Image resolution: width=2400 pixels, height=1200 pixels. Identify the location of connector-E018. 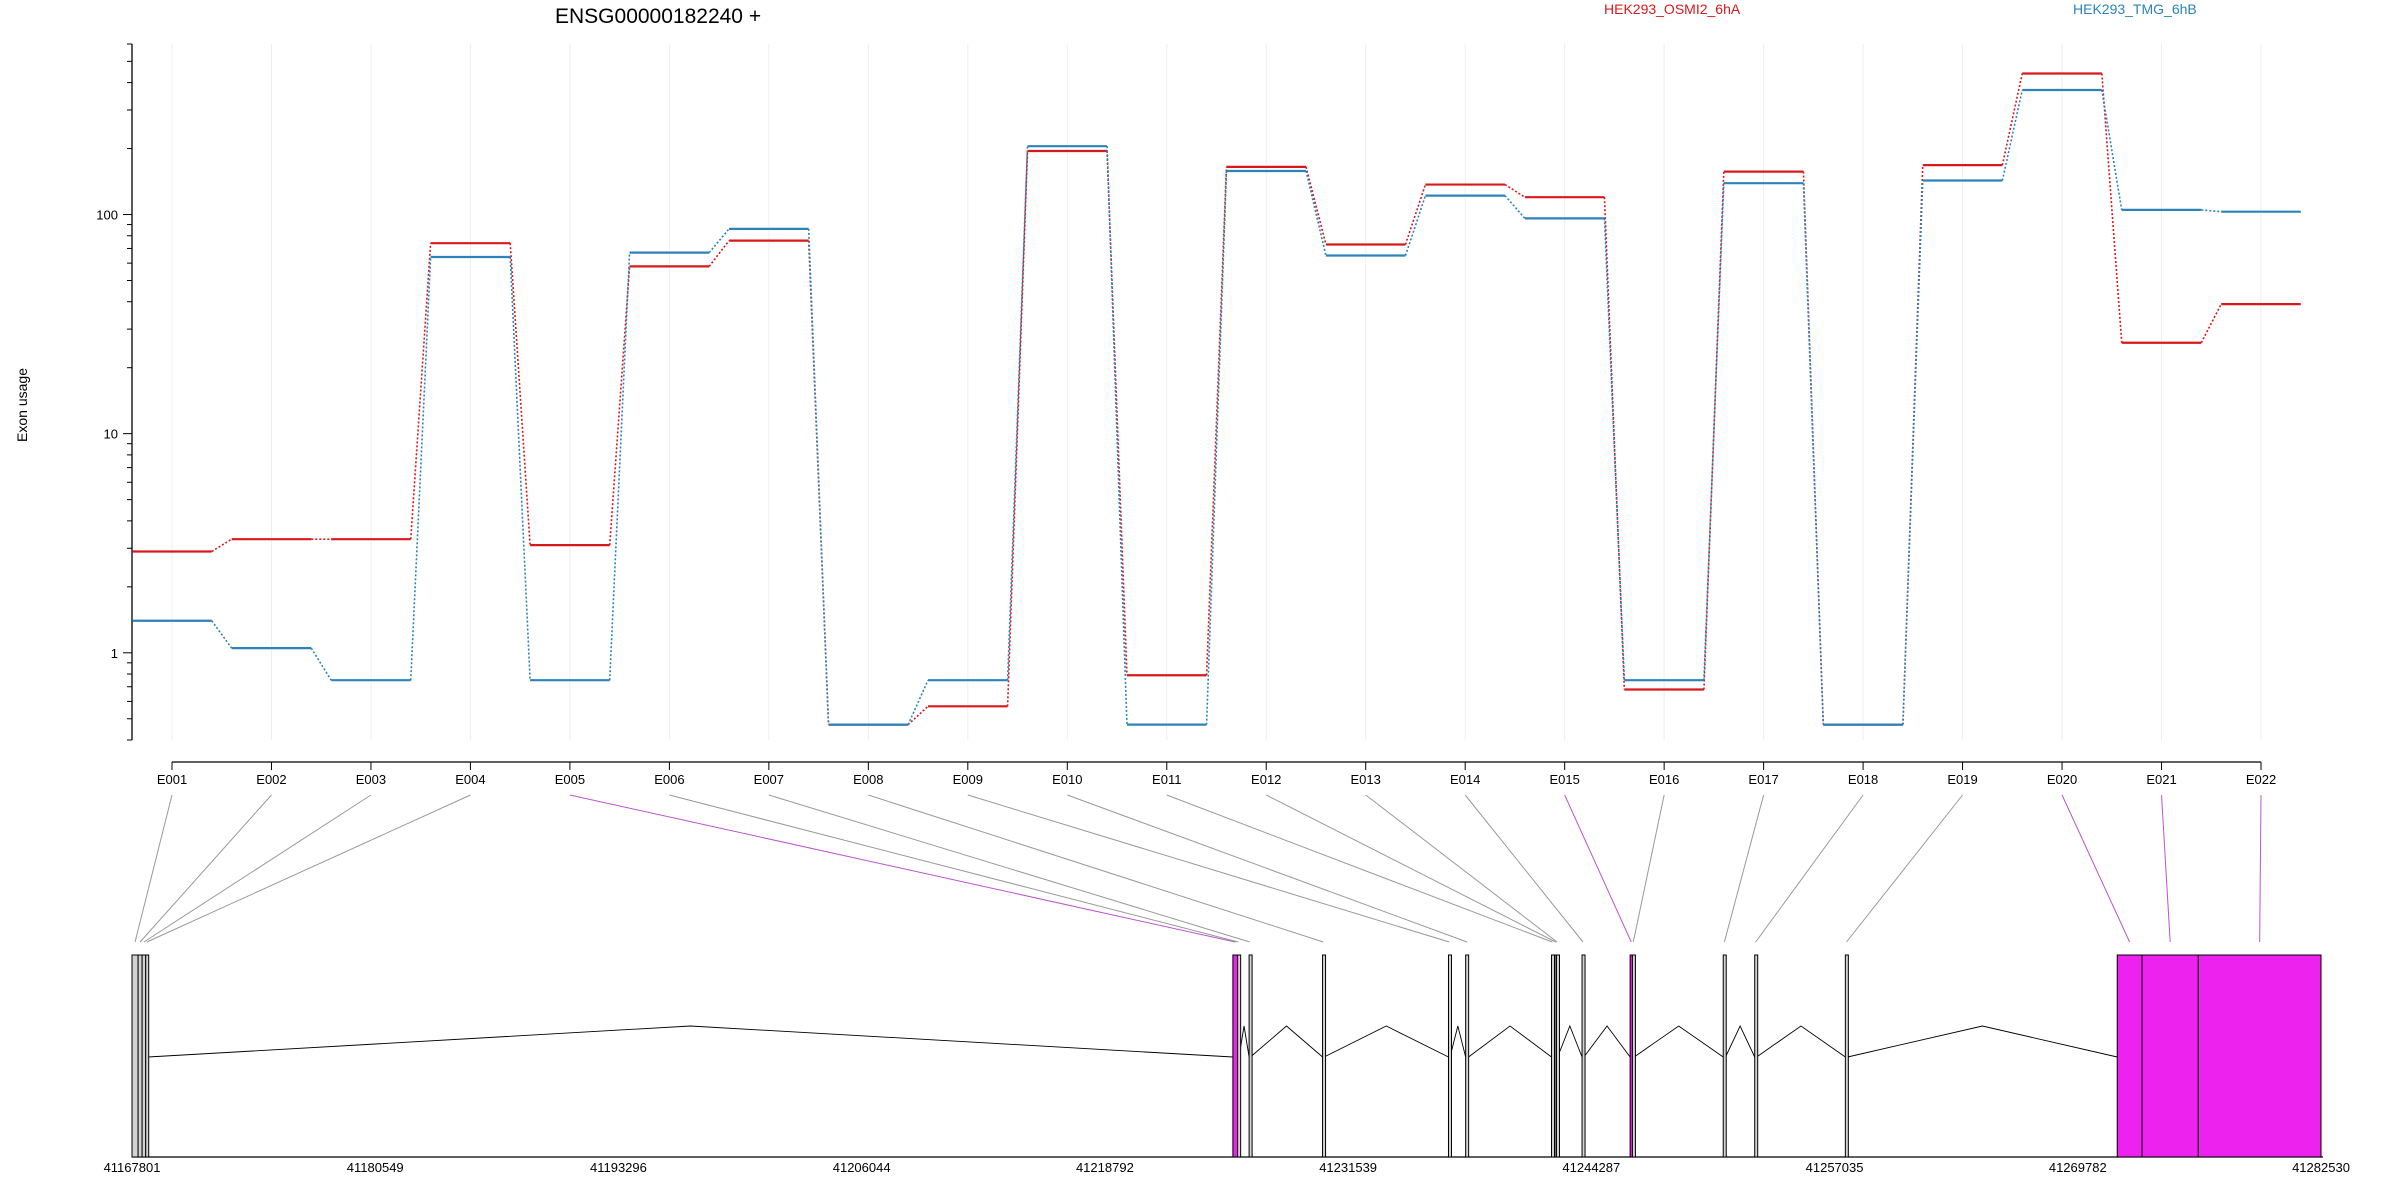
(1809, 868).